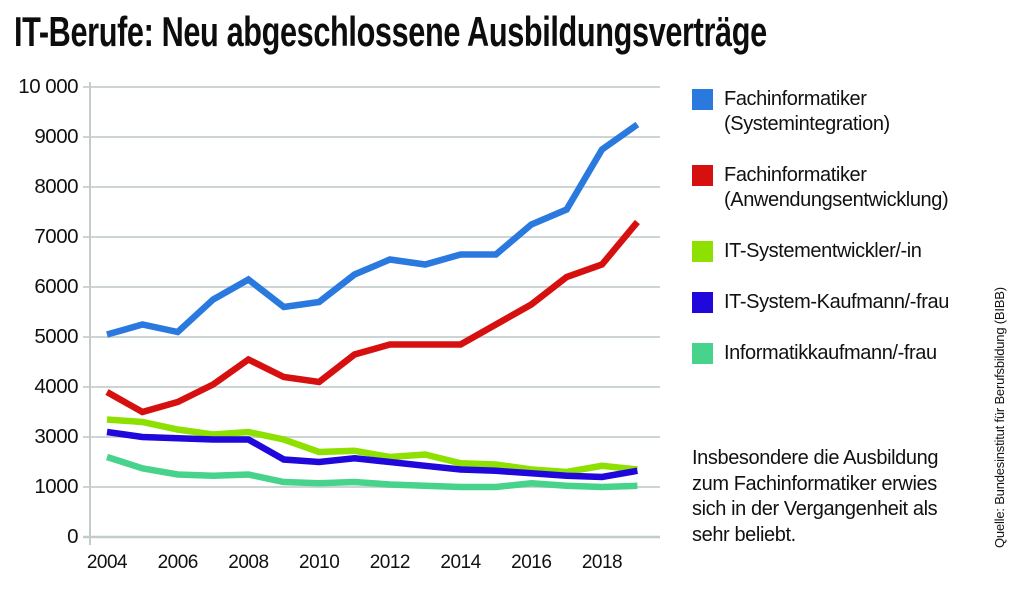 The image size is (1024, 591). I want to click on legend-item-5: Informatikkaufmann/-frau, so click(847, 353).